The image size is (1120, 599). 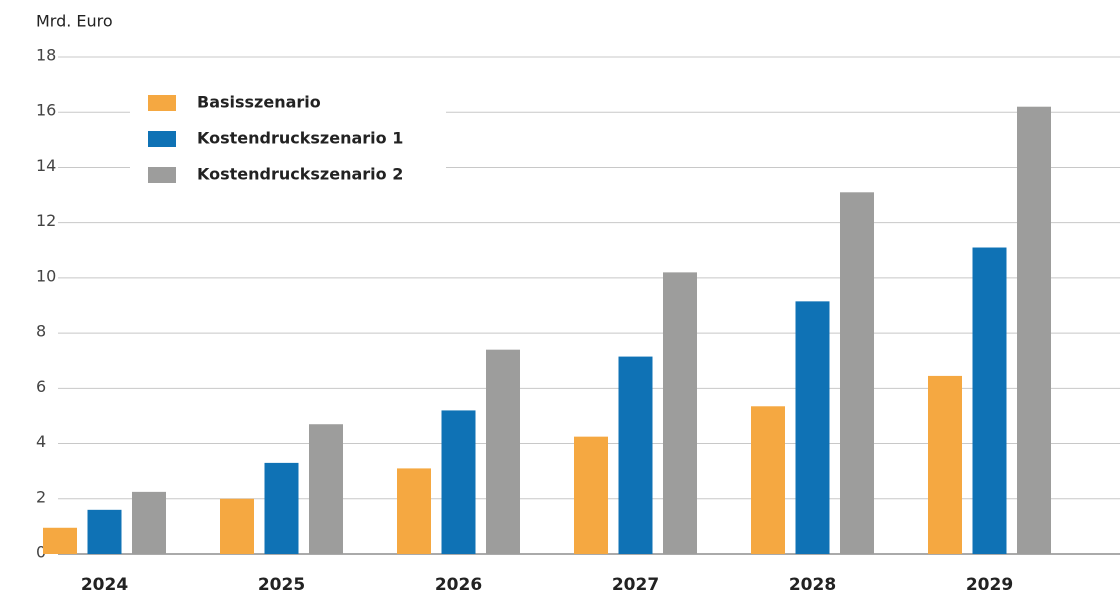 I want to click on x-tick-label: 2028, so click(x=812, y=585).